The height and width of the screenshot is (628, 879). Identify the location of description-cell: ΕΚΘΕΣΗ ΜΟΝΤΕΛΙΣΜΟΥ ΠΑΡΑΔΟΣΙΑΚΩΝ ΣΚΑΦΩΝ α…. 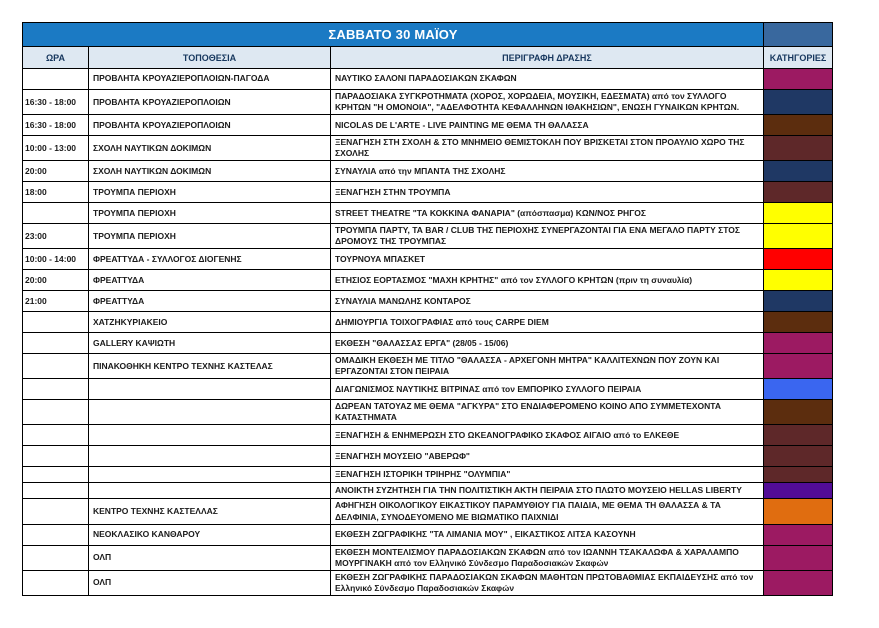
(547, 557).